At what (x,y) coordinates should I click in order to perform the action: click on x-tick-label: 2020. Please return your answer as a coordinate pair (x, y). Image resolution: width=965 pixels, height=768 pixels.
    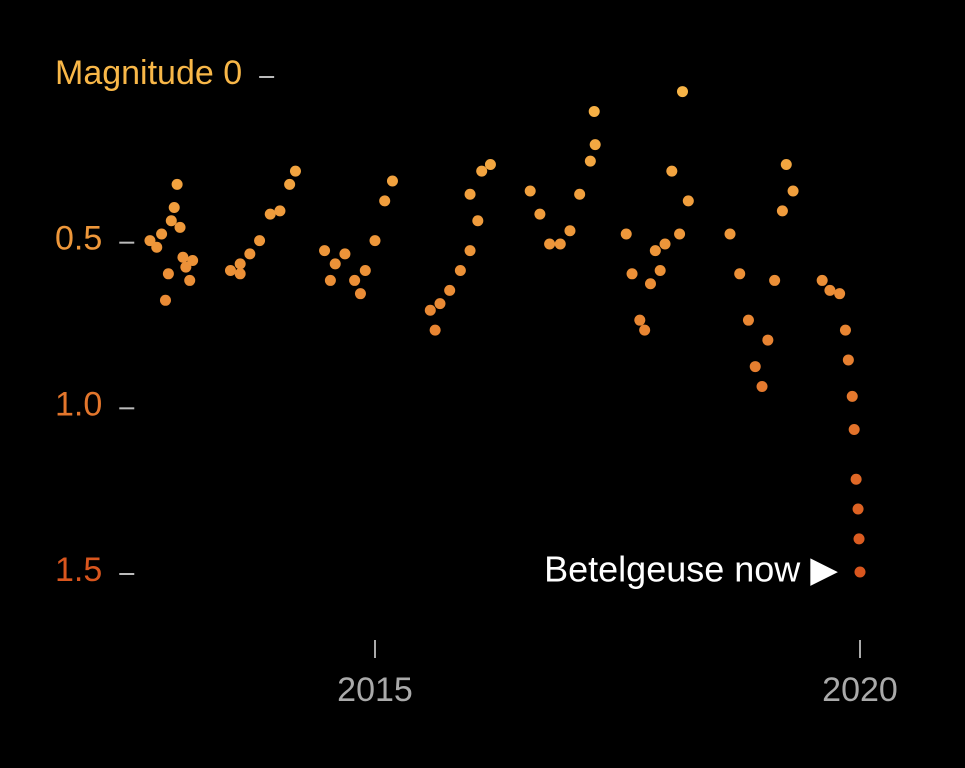
    Looking at the image, I should click on (860, 690).